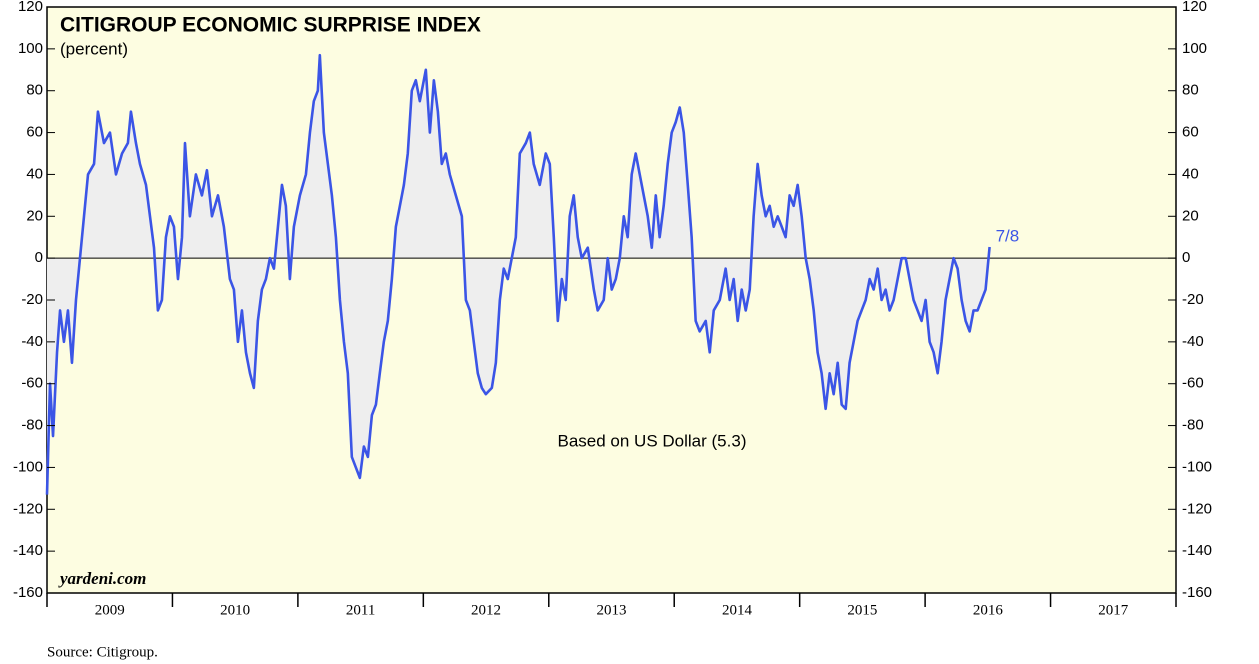 The width and height of the screenshot is (1259, 664). Describe the element at coordinates (1197, 508) in the screenshot. I see `y2-tick-label: -120` at that location.